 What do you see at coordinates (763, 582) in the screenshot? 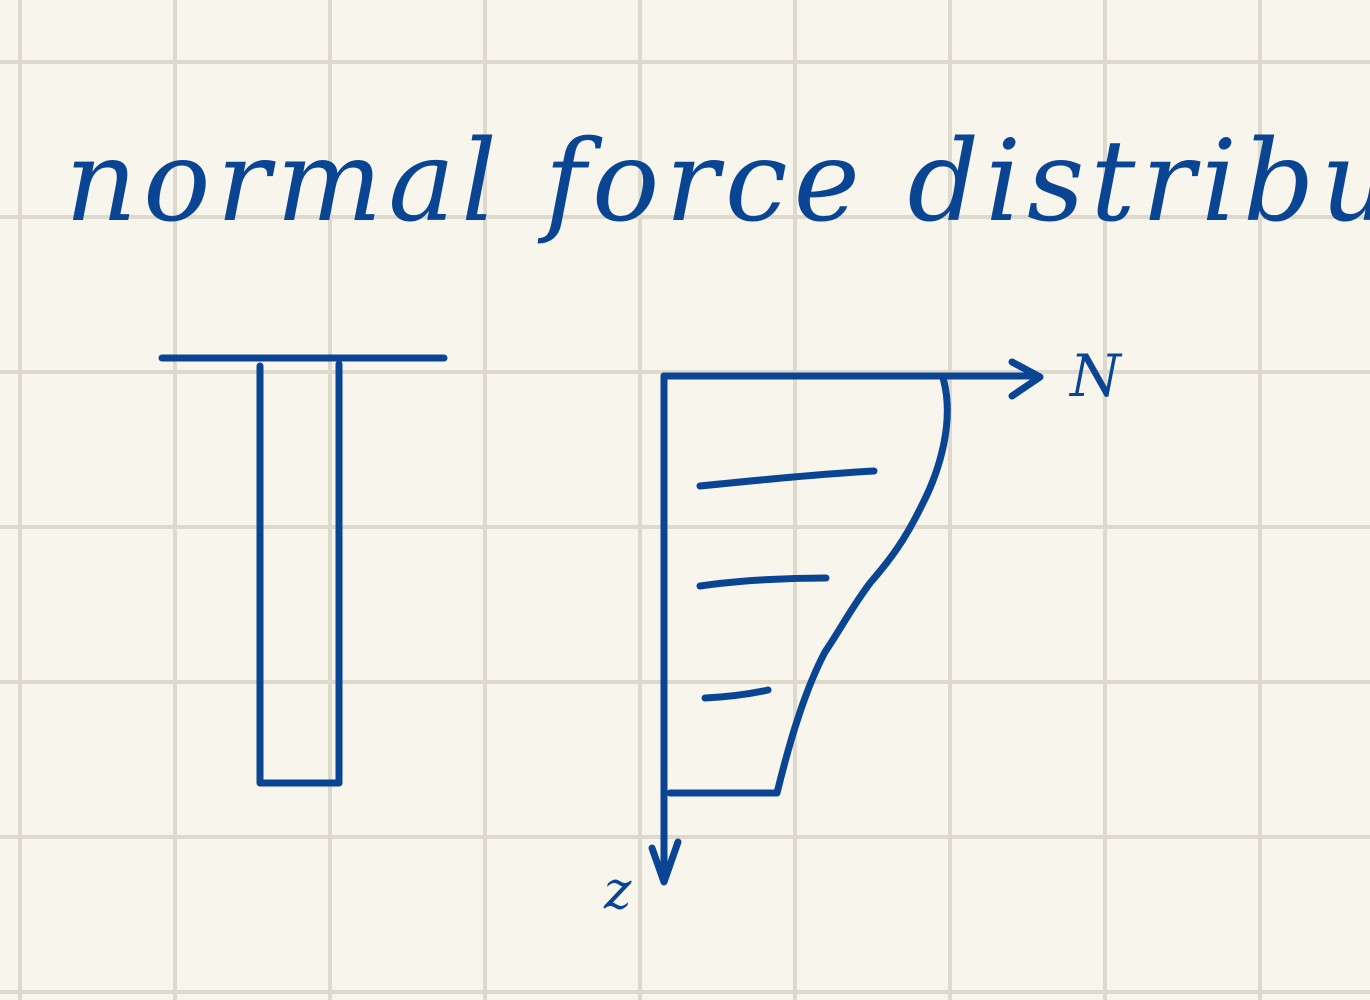
I see `hatch-line-middle` at bounding box center [763, 582].